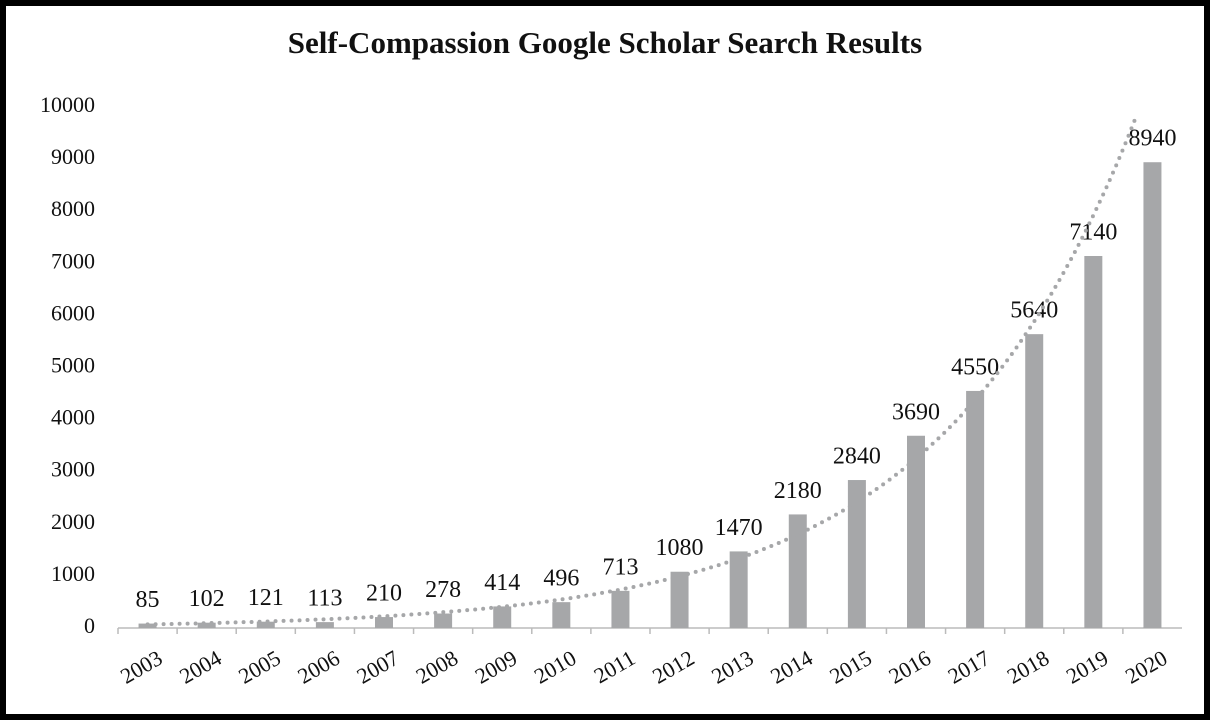  Describe the element at coordinates (73, 156) in the screenshot. I see `y-tick-label: 9000` at that location.